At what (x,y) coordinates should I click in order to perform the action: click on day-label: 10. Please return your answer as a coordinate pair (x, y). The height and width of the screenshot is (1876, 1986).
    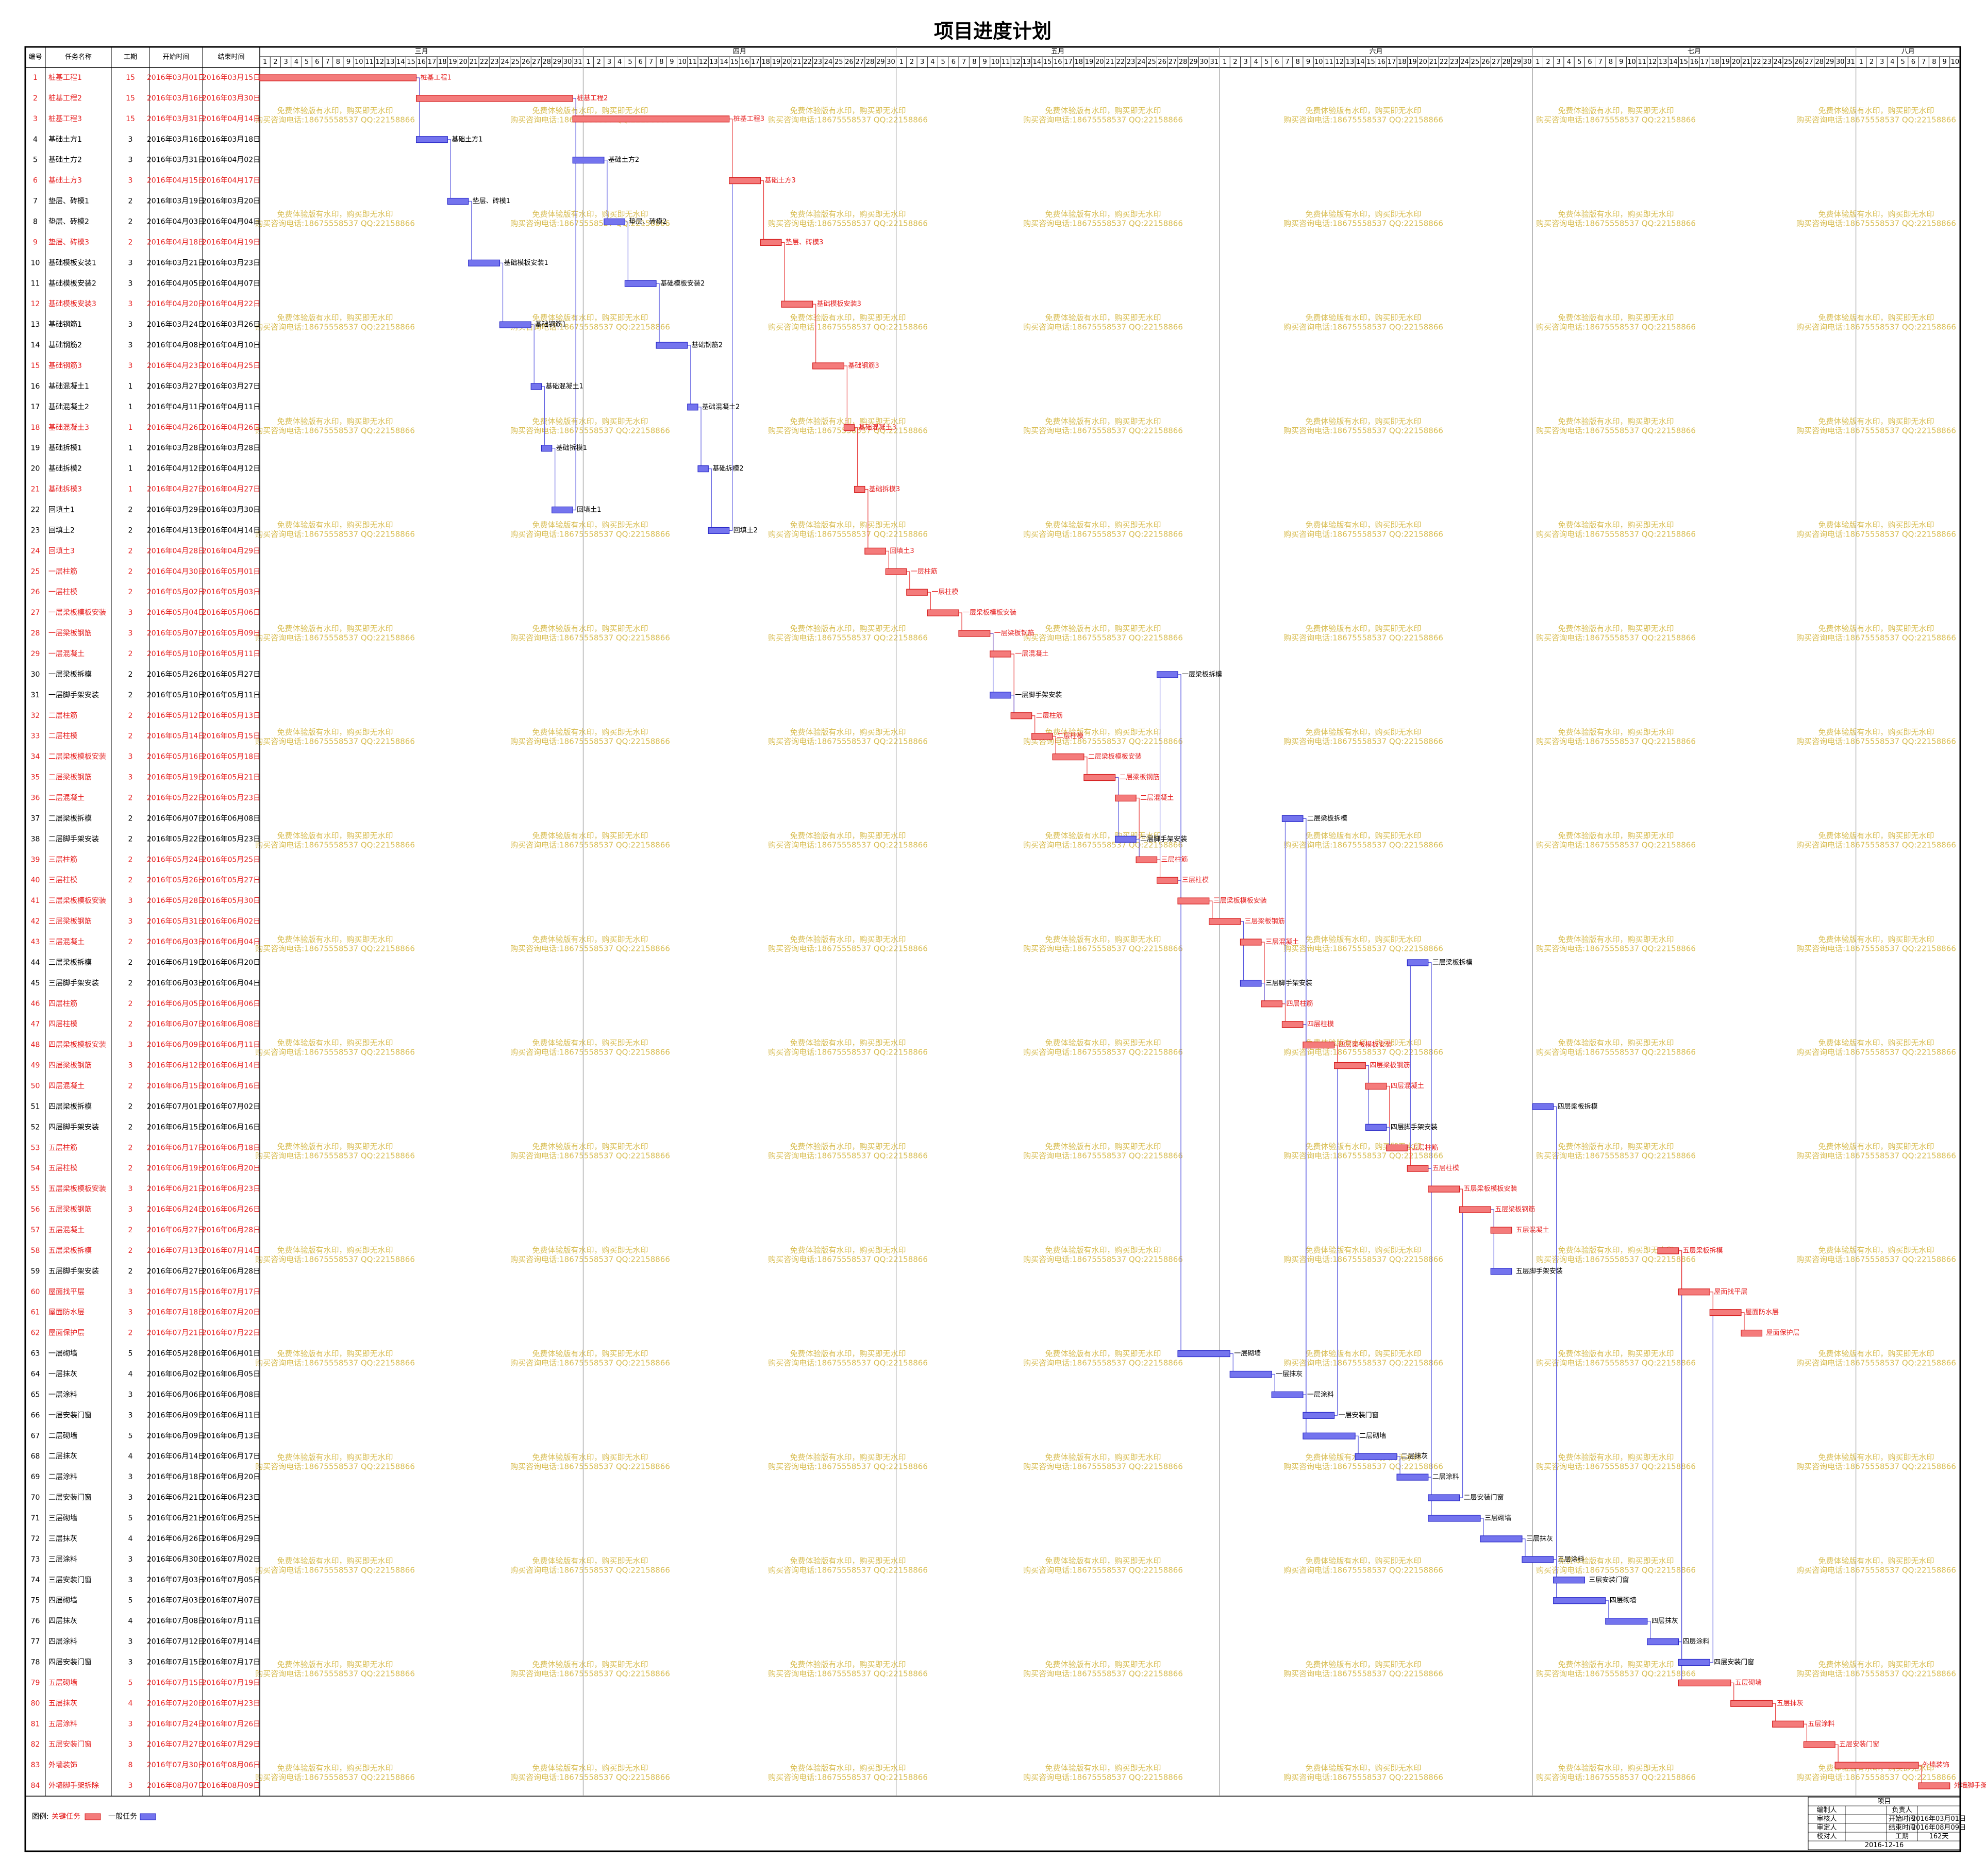
    Looking at the image, I should click on (1318, 62).